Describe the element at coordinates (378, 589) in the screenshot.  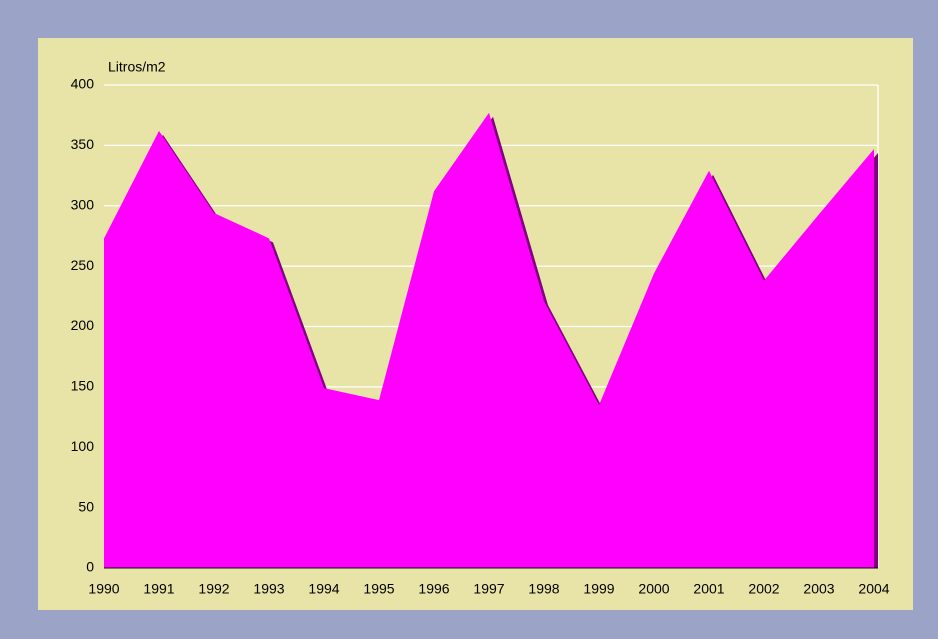
I see `x-tick-label: 1995` at that location.